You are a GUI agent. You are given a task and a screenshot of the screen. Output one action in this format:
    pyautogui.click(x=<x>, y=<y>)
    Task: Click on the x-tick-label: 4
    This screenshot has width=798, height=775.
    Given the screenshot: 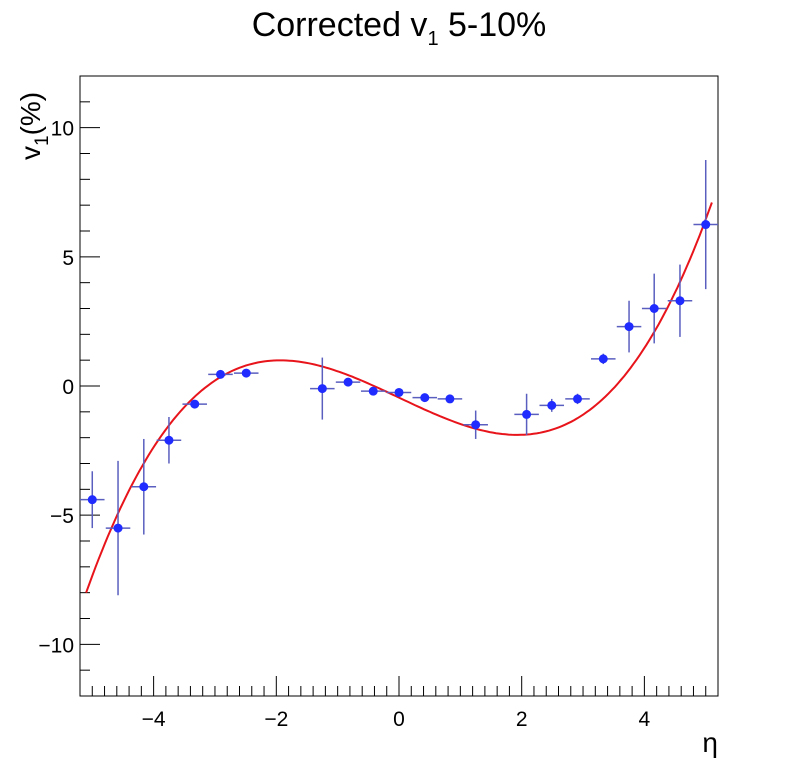 What is the action you would take?
    pyautogui.click(x=645, y=719)
    